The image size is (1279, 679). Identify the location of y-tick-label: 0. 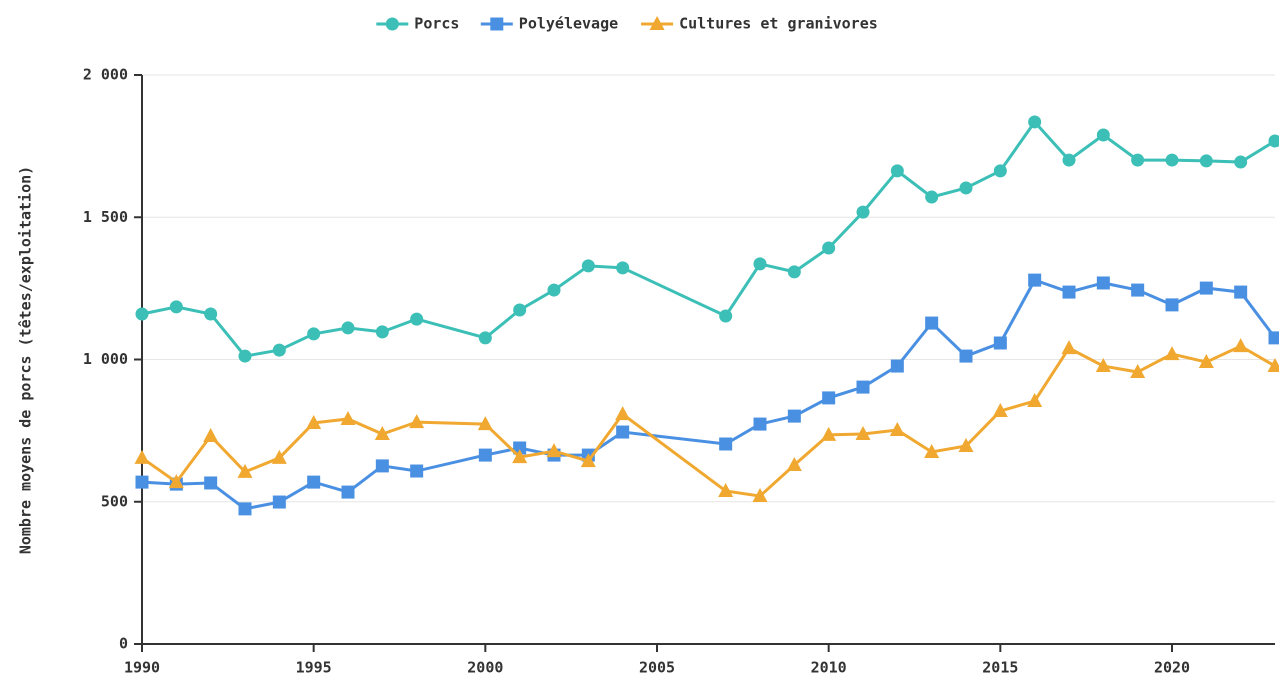
(123, 644).